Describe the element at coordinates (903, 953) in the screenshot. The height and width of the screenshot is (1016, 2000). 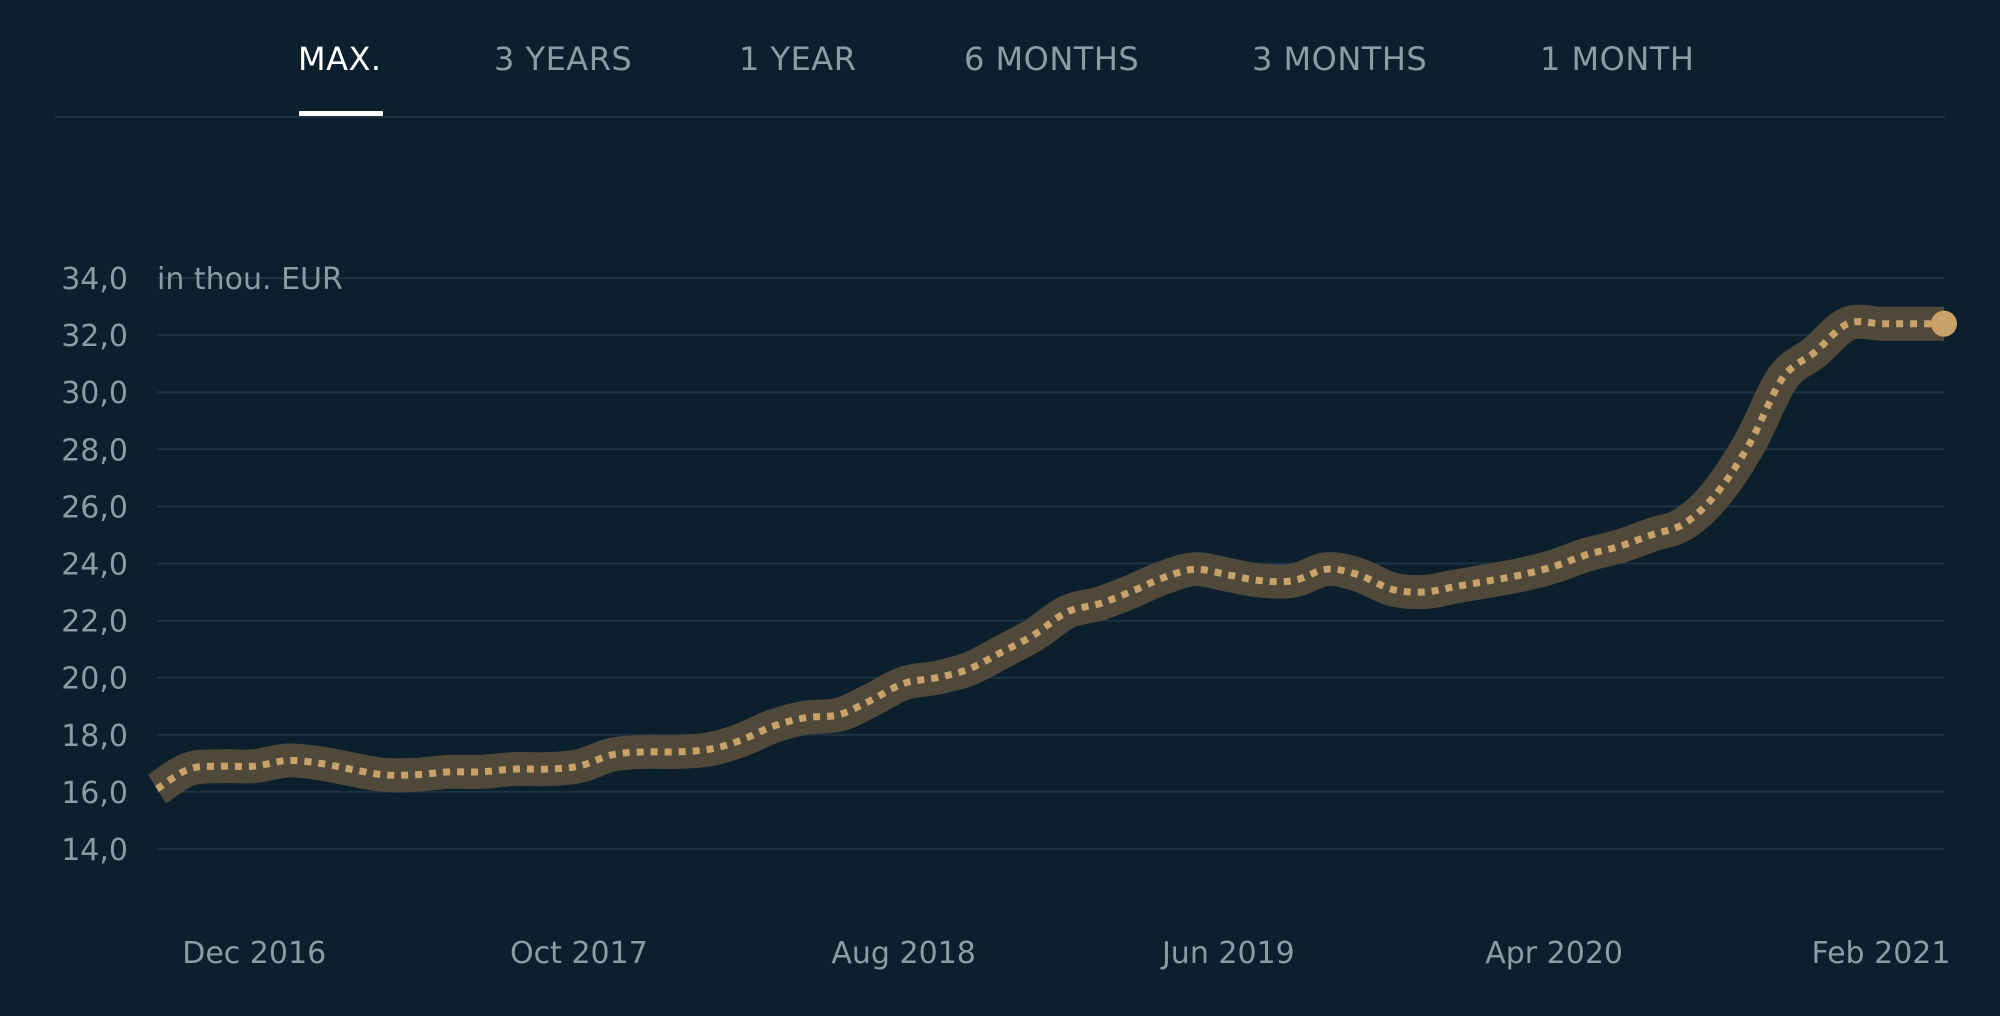
I see `x-tick-label: Aug 2018` at that location.